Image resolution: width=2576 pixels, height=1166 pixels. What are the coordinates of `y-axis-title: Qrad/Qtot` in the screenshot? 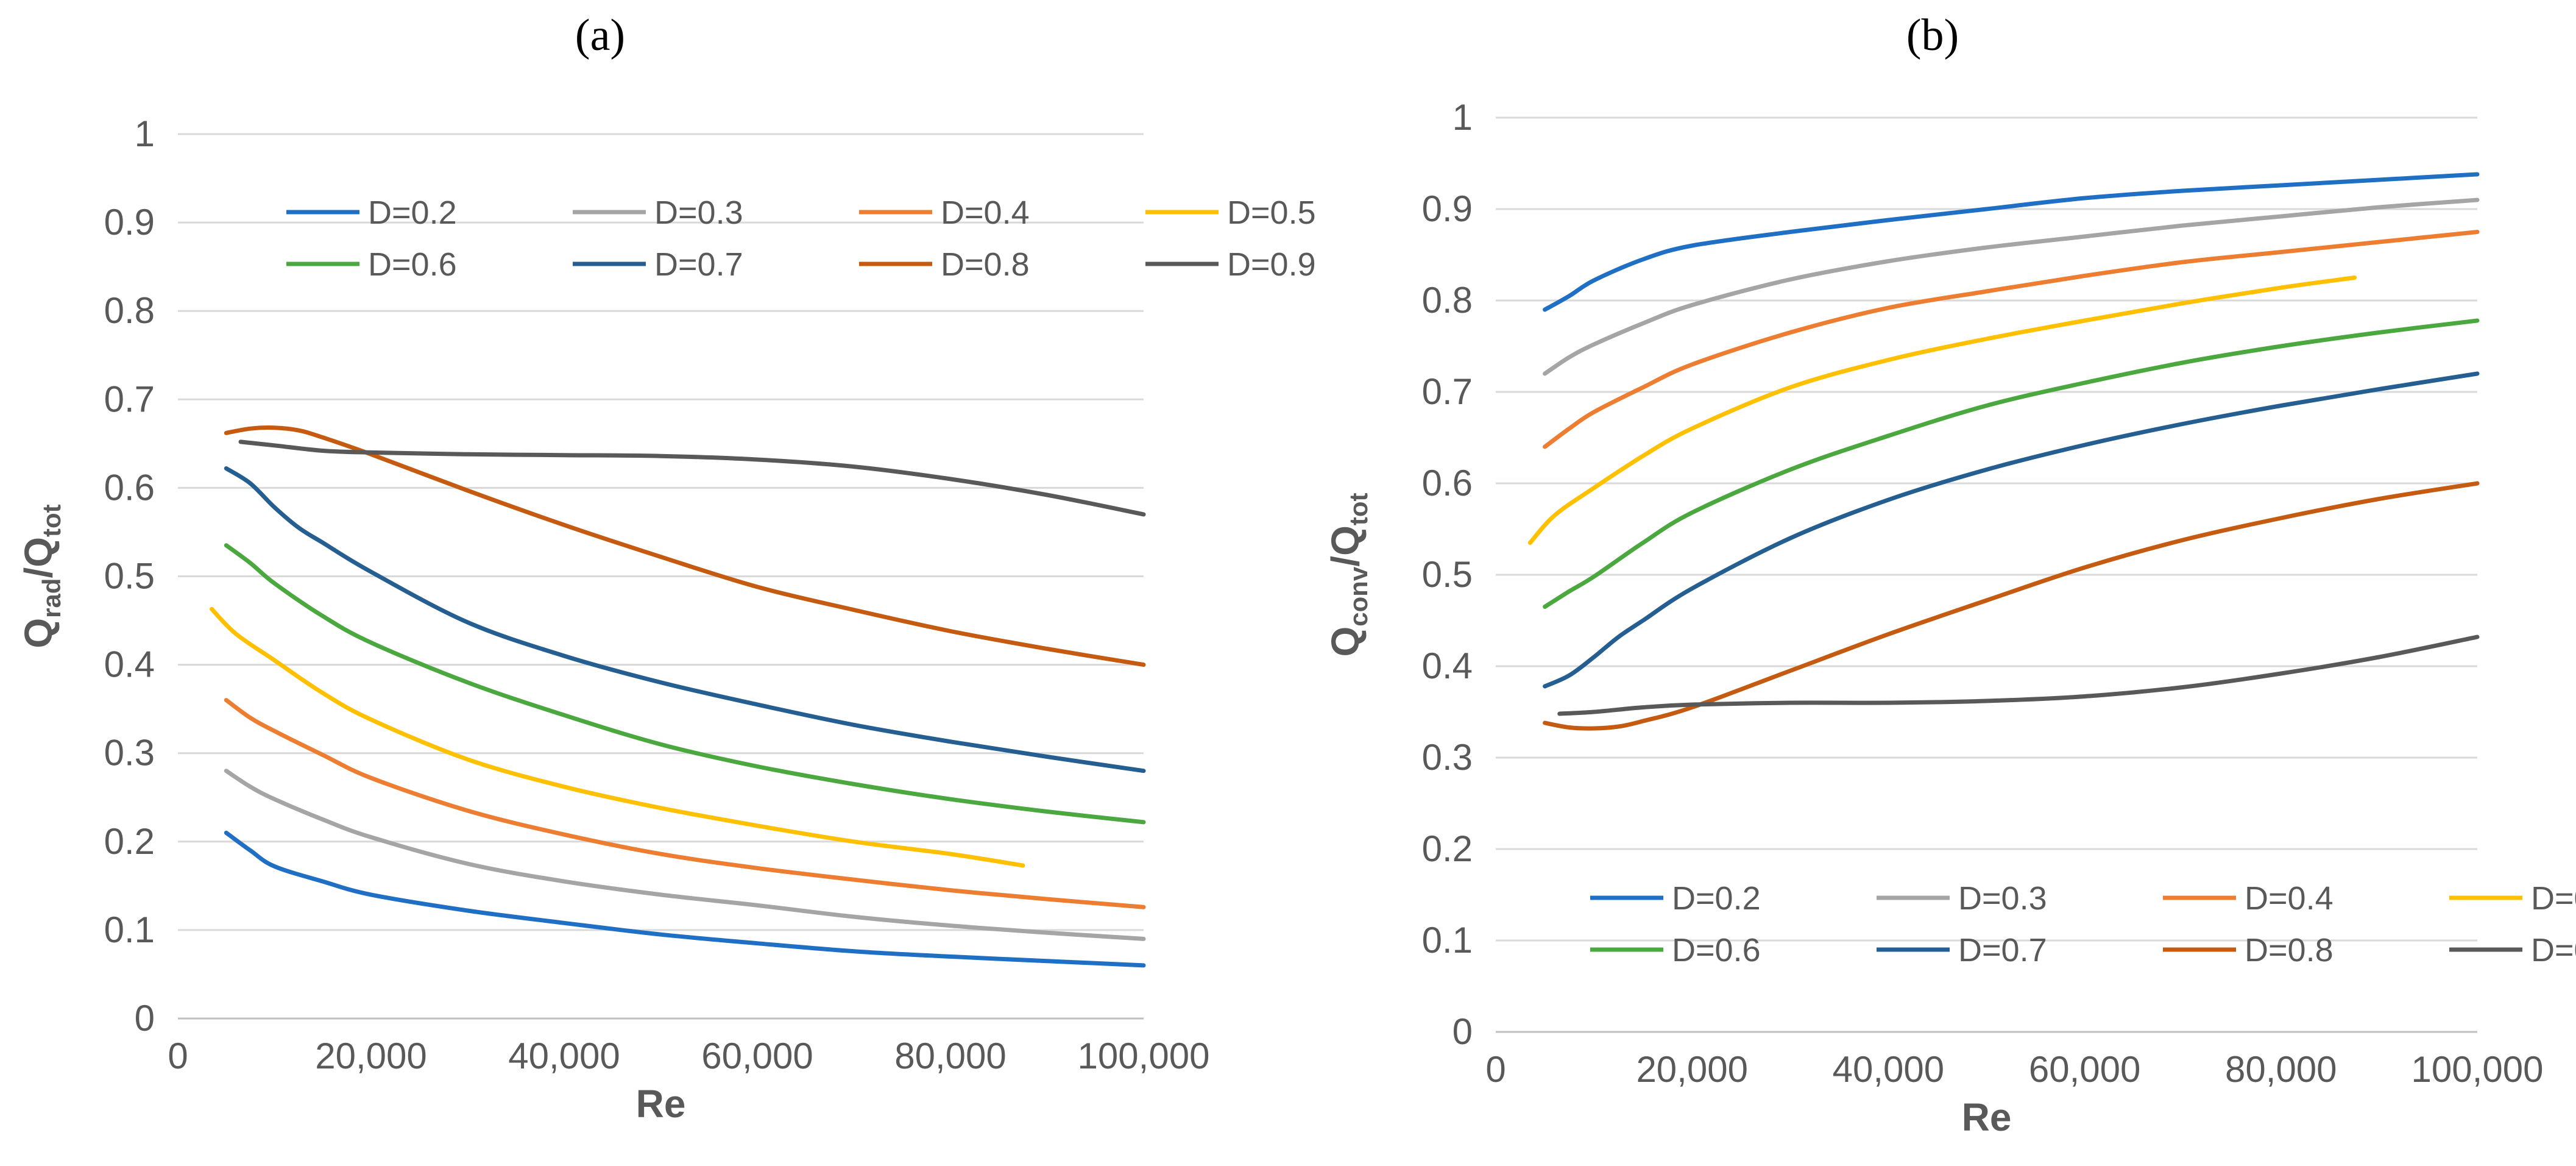 It's located at (41, 576).